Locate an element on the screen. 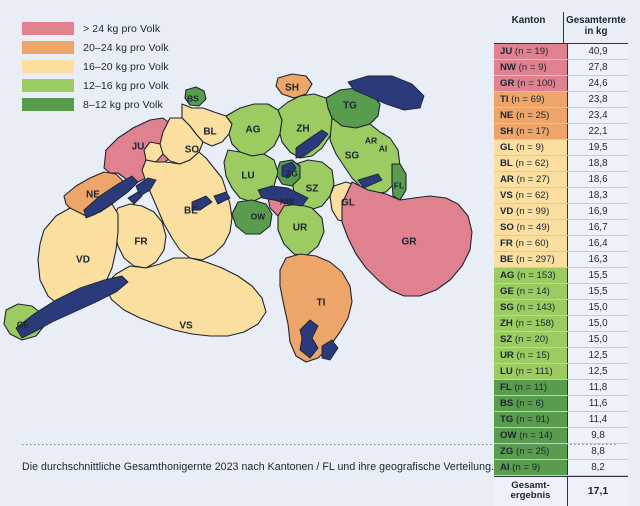  table-row: TG (n = 91) 11,4 is located at coordinates (561, 419).